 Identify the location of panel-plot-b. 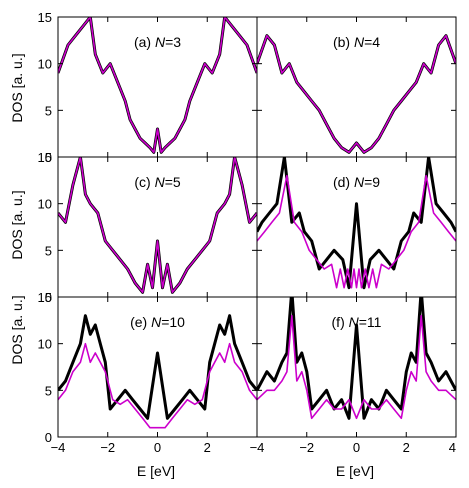
(356, 94).